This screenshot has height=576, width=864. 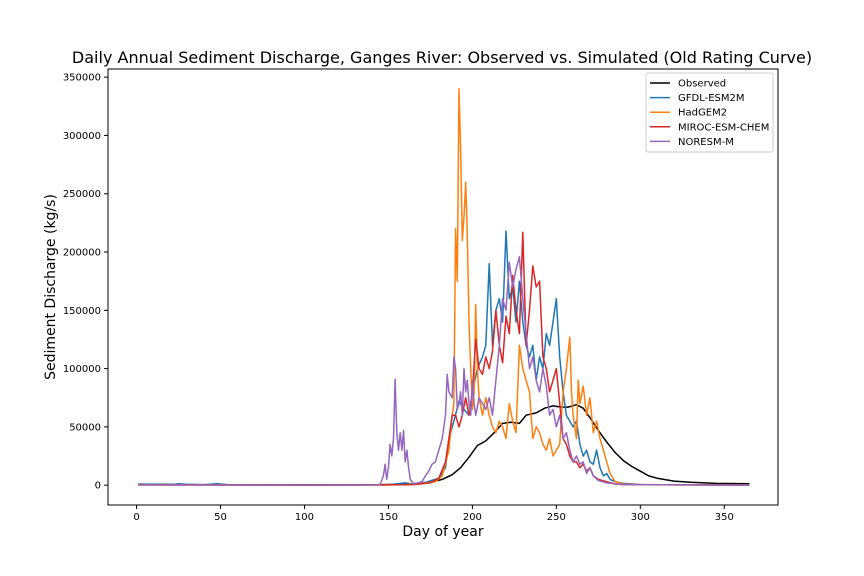 What do you see at coordinates (433, 514) in the screenshot?
I see `x-axis-ticks: 0 50 100 150 200 250 300 350` at bounding box center [433, 514].